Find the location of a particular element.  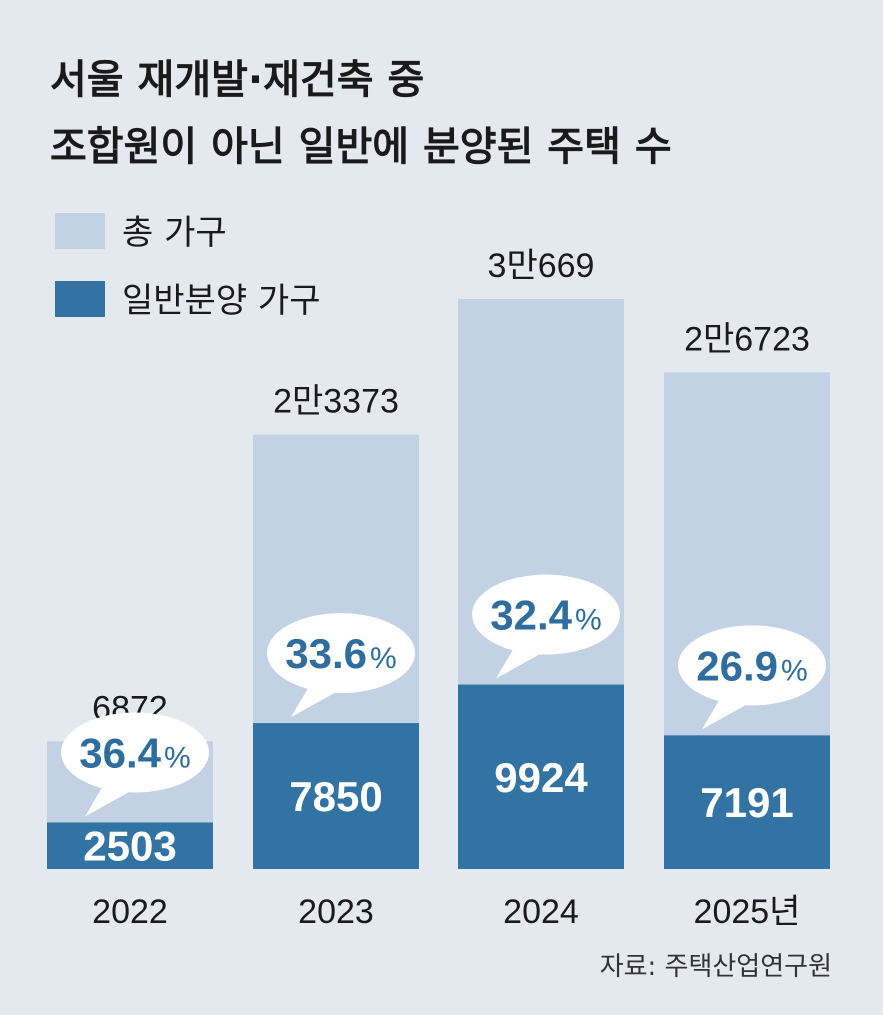

percent-bubble: 33.6% is located at coordinates (341, 665).